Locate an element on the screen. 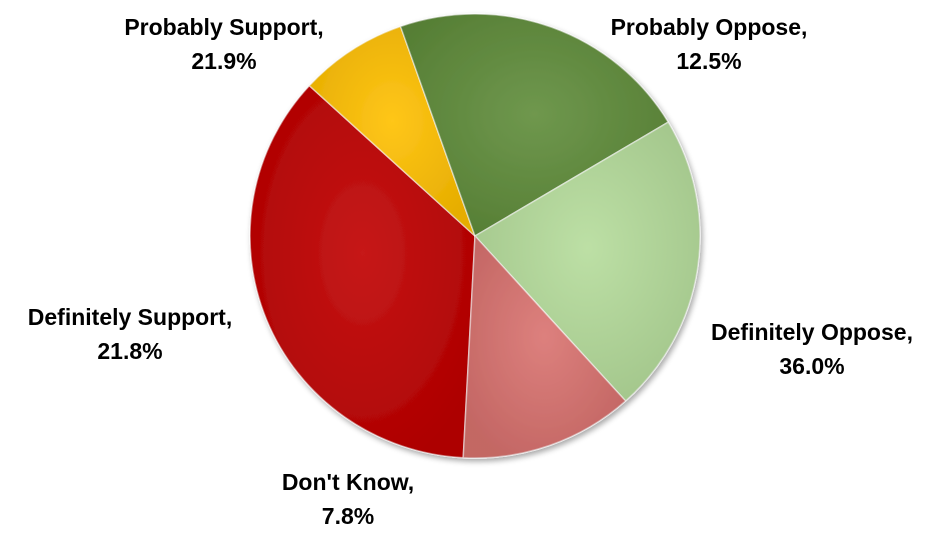 Image resolution: width=930 pixels, height=533 pixels. slice-label-value: 21.9% is located at coordinates (223, 61).